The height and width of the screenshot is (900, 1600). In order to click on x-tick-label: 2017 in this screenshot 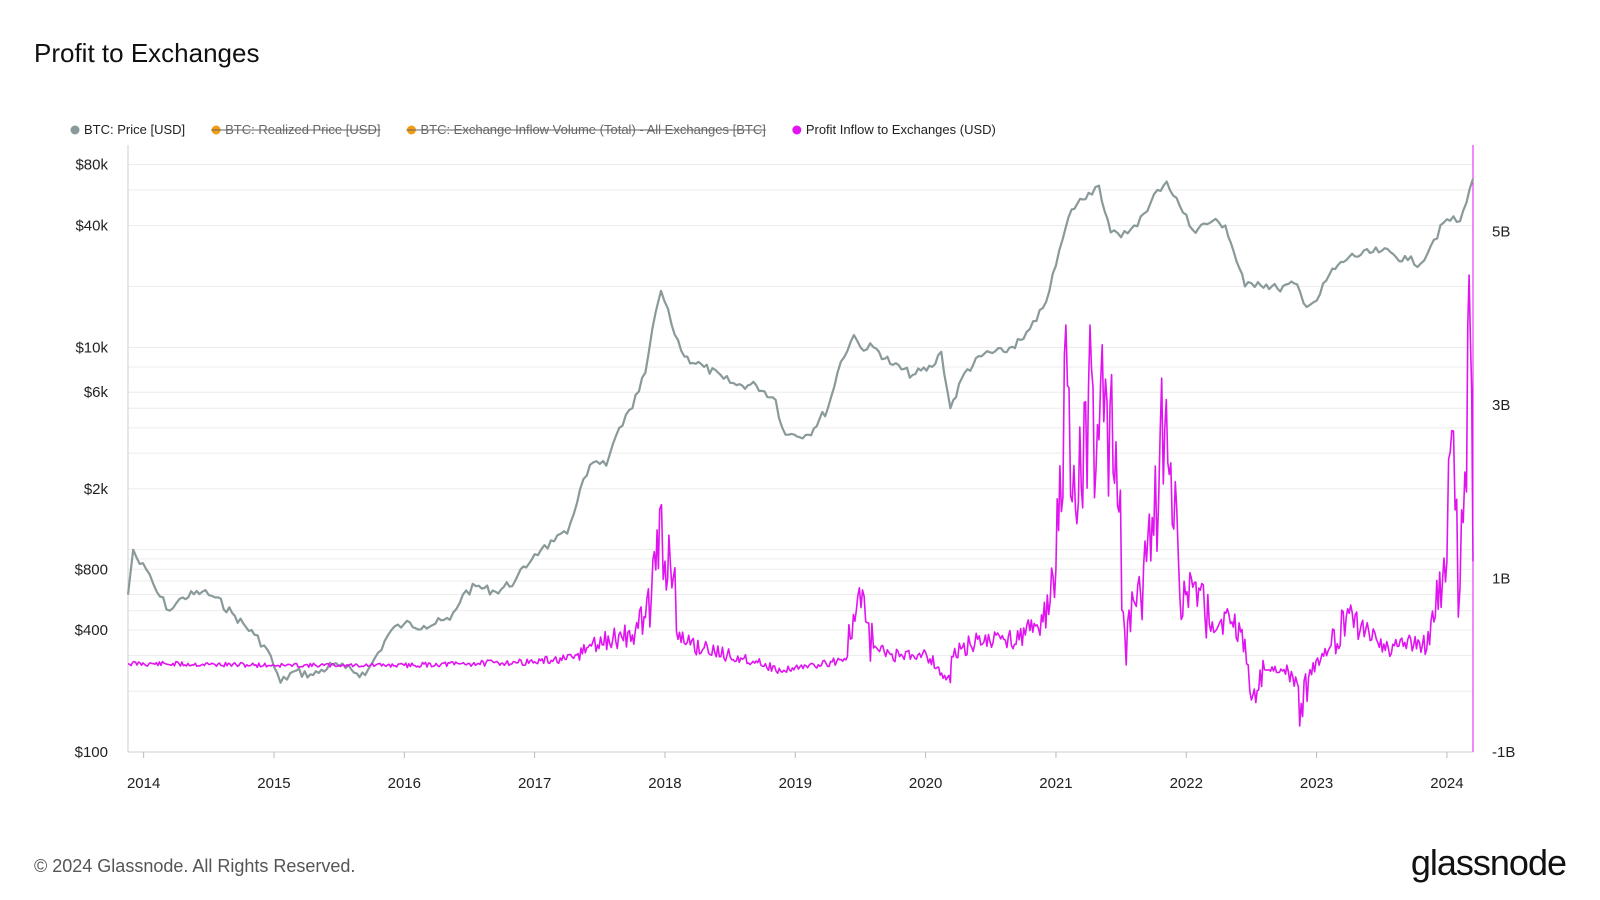, I will do `click(534, 783)`.